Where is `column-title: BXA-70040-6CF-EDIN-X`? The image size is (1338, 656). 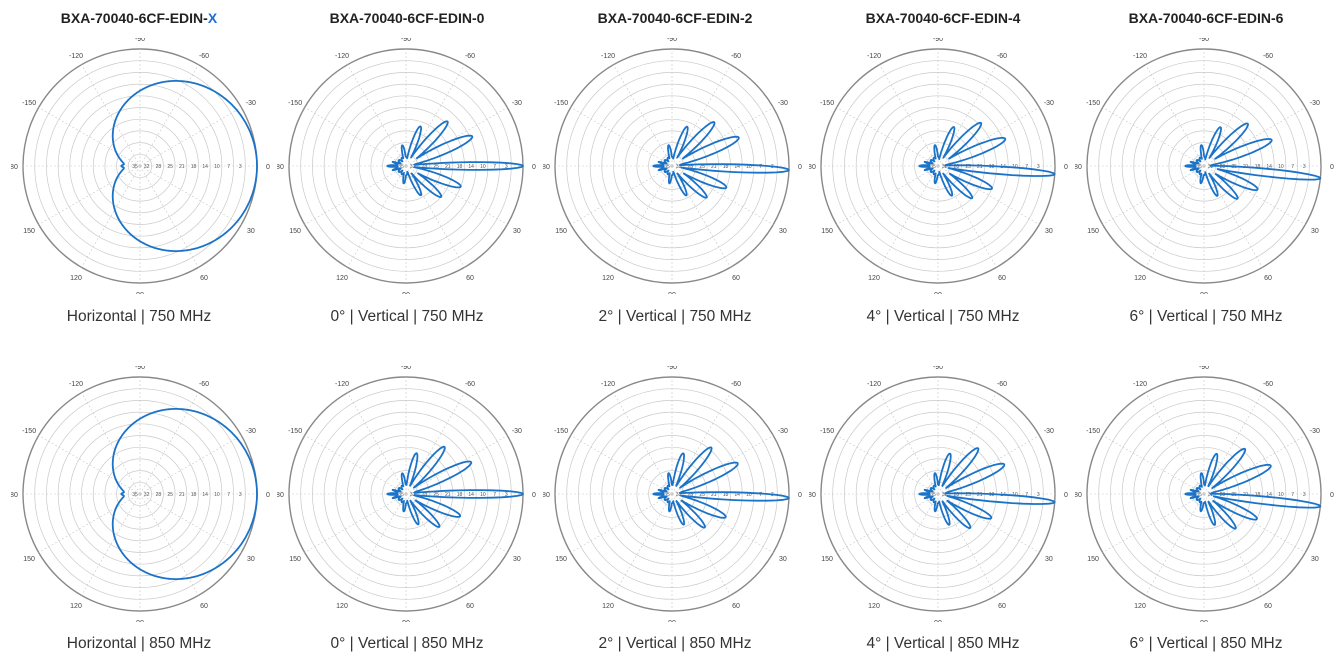 column-title: BXA-70040-6CF-EDIN-X is located at coordinates (139, 18).